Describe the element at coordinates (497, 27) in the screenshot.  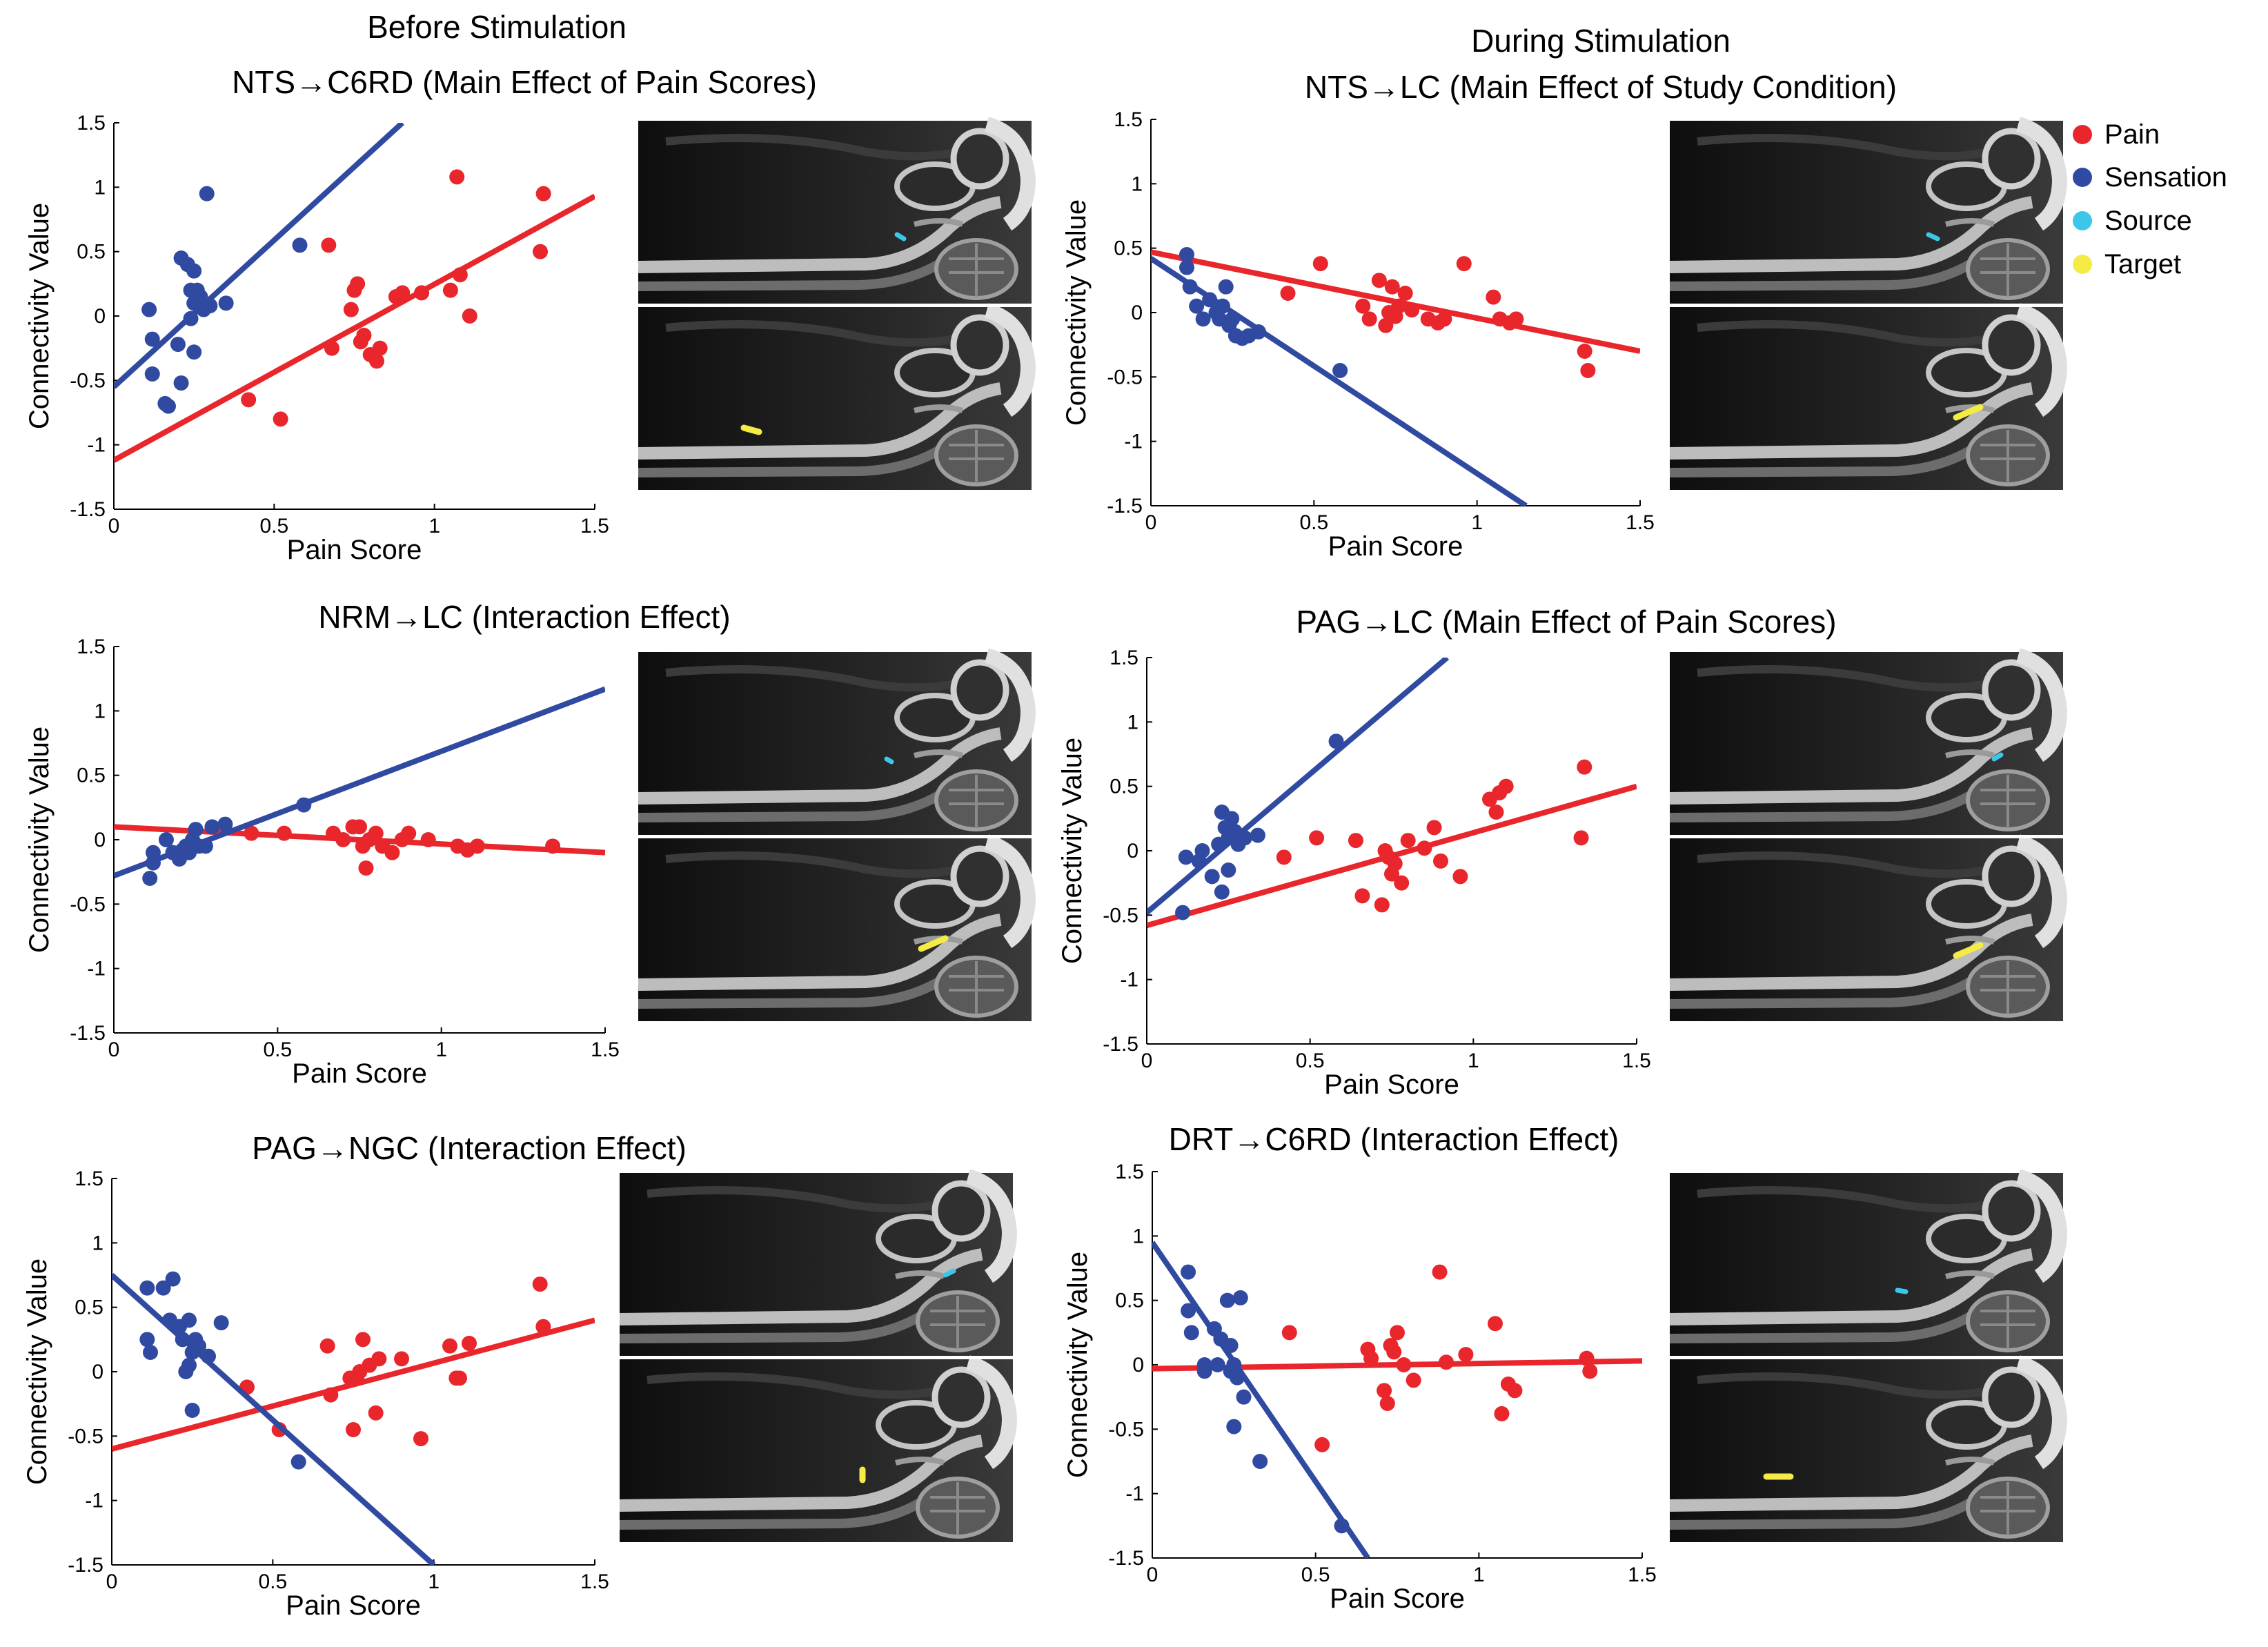
I see `section-title-left: Before Stimulation` at that location.